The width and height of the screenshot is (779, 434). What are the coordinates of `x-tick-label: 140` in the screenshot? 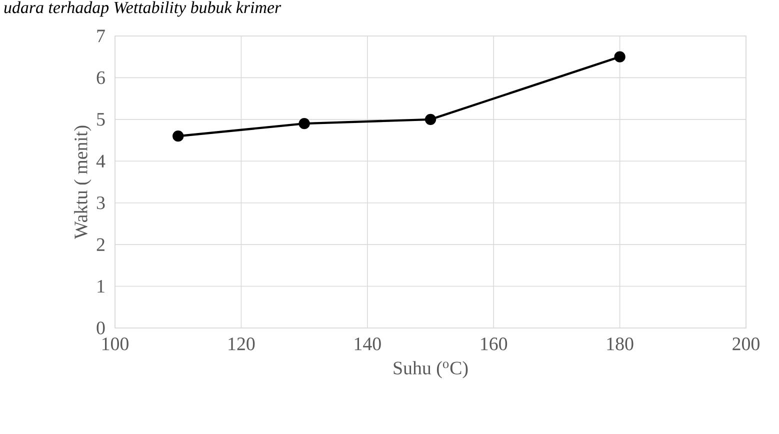 It's located at (367, 344).